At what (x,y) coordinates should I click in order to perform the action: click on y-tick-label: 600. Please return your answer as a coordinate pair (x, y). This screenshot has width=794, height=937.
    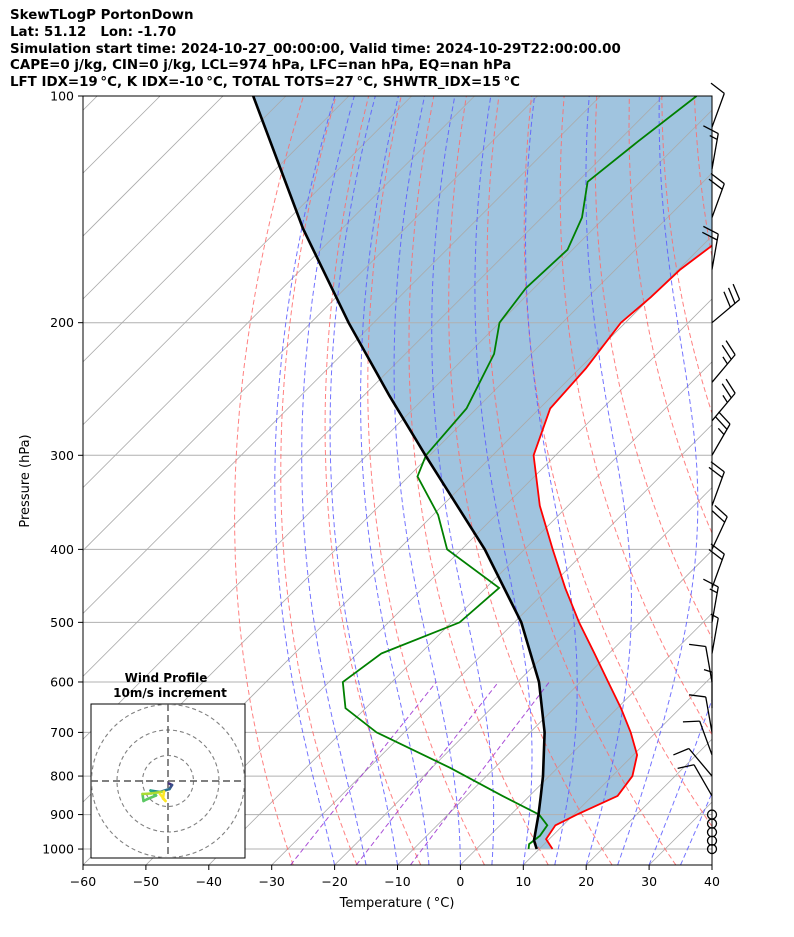
    Looking at the image, I should click on (62, 681).